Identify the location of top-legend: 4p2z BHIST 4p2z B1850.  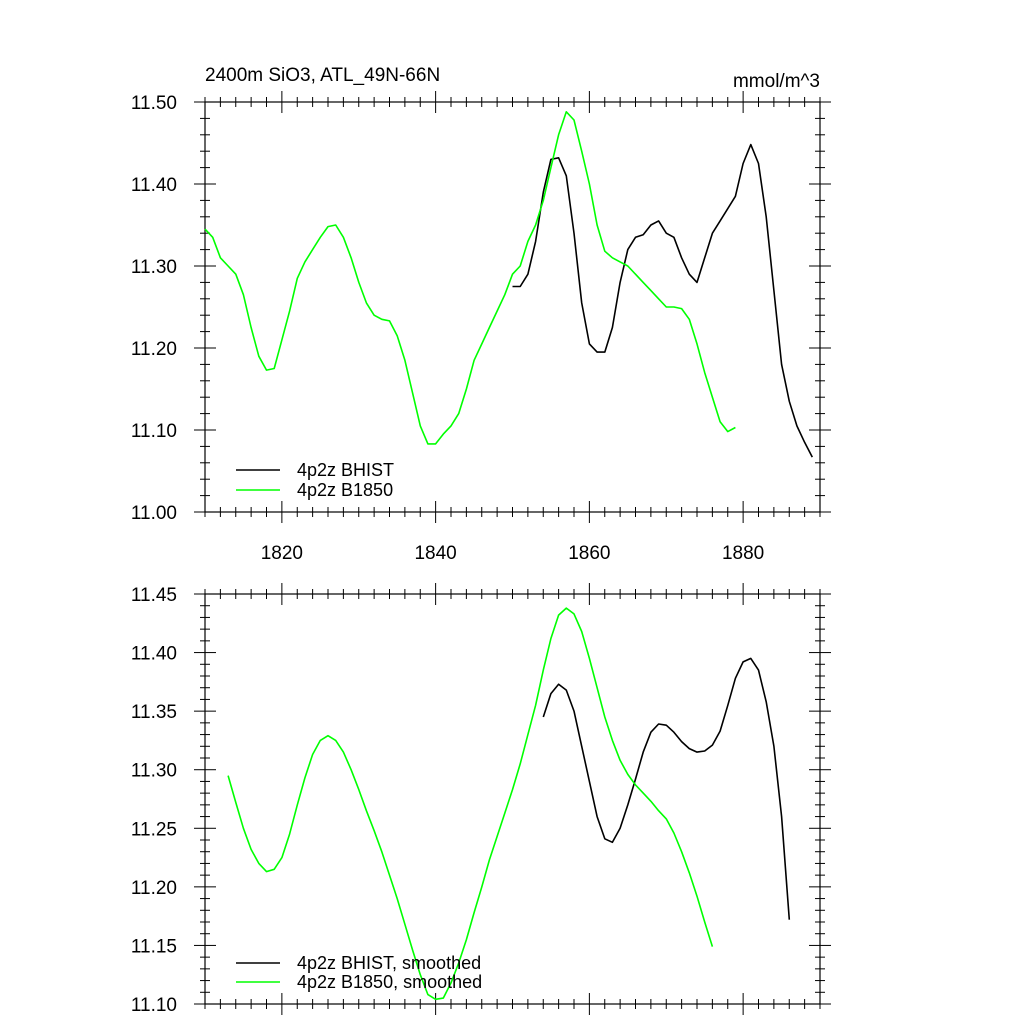
(315, 480).